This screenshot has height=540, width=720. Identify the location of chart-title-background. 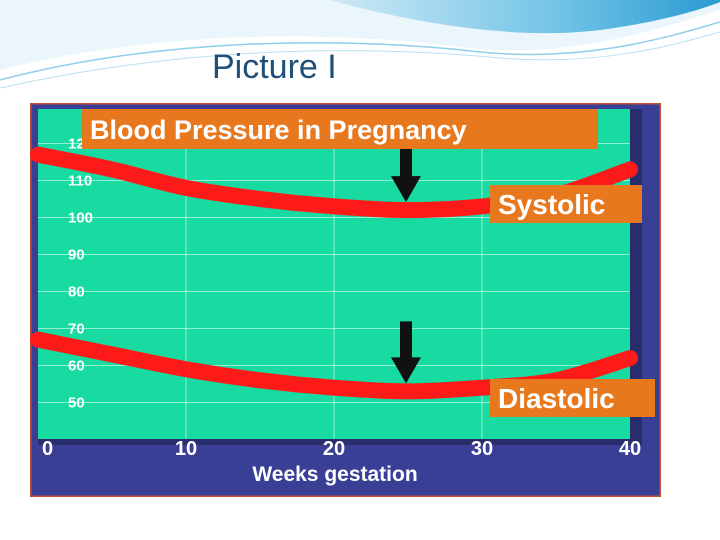
(340, 129).